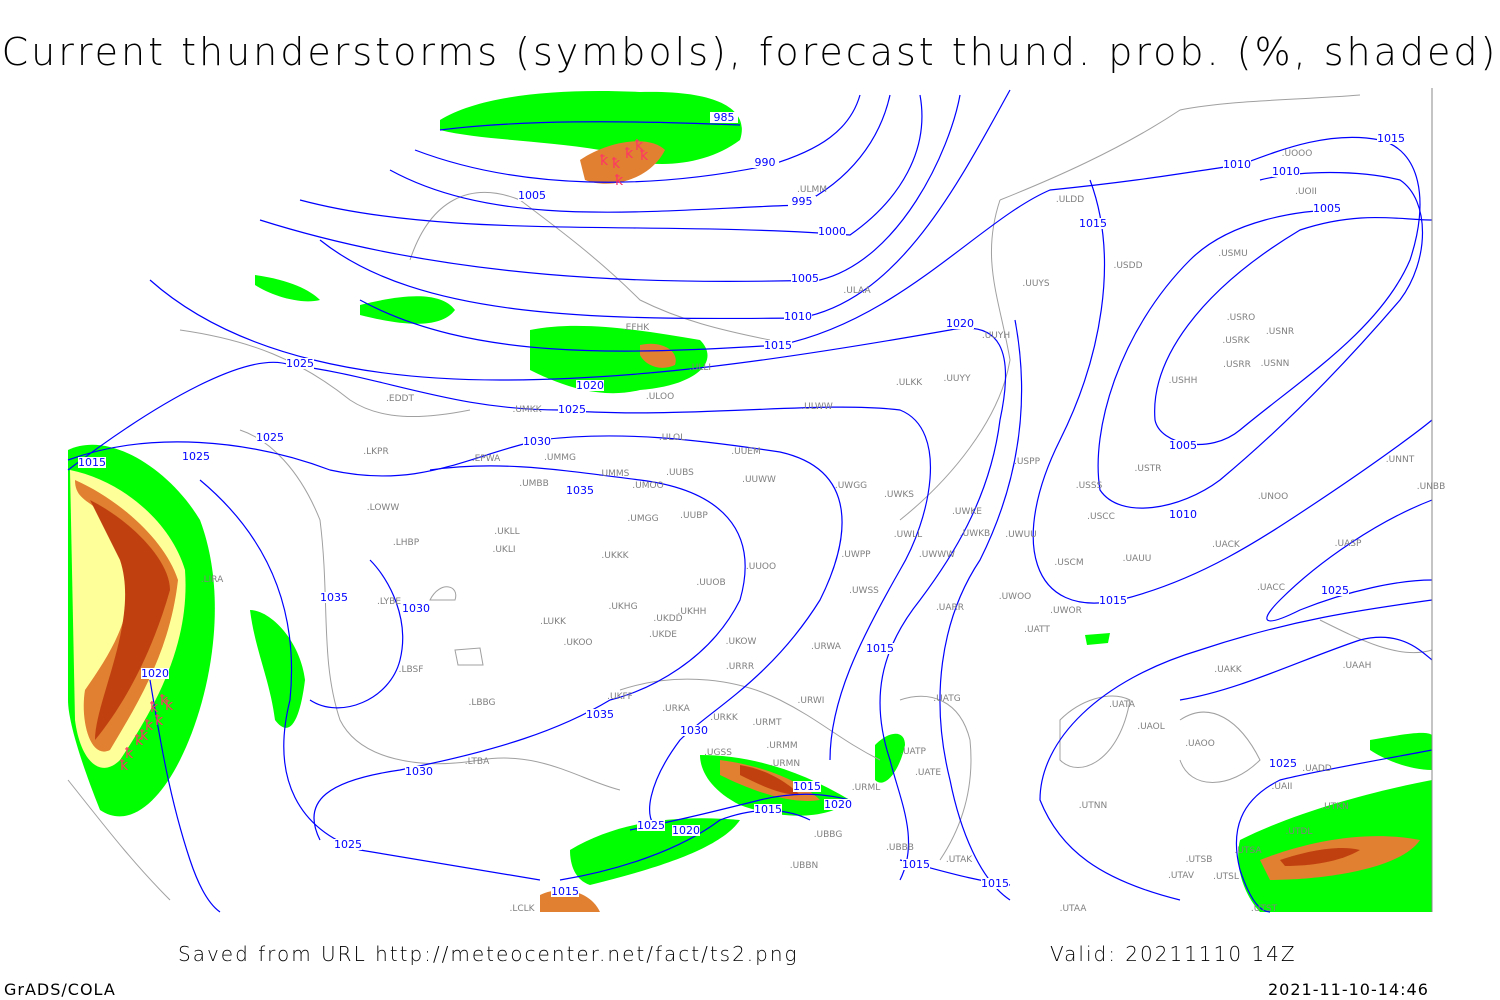 The width and height of the screenshot is (1500, 1000). Describe the element at coordinates (828, 835) in the screenshot. I see `station-label: .UBBG` at that location.